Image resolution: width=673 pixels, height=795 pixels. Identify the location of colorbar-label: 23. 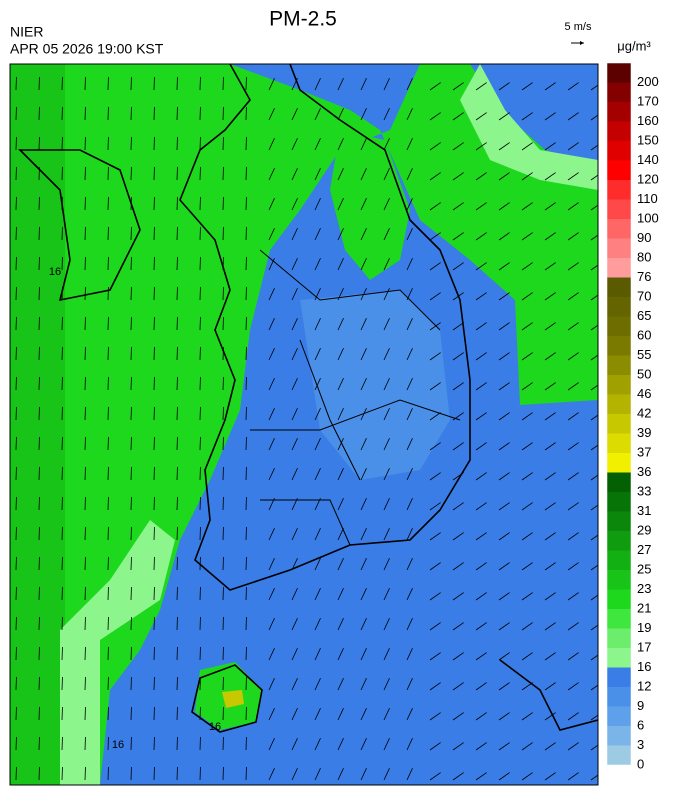
(644, 588).